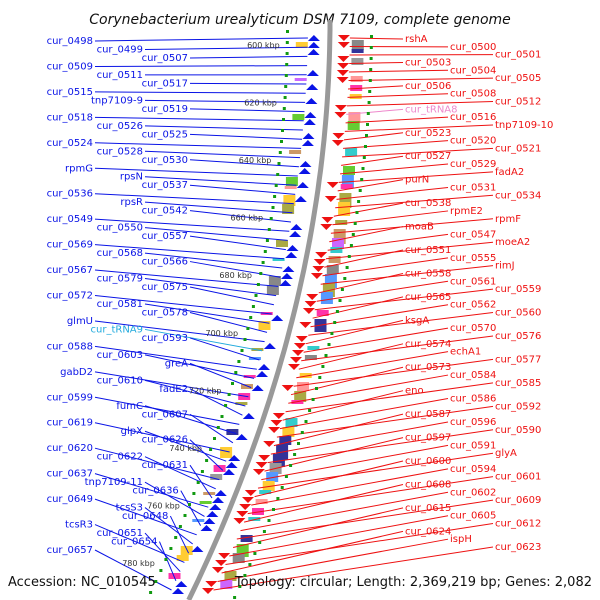 The width and height of the screenshot is (600, 600). I want to click on left-gene-label: cur_0572, so click(70, 296).